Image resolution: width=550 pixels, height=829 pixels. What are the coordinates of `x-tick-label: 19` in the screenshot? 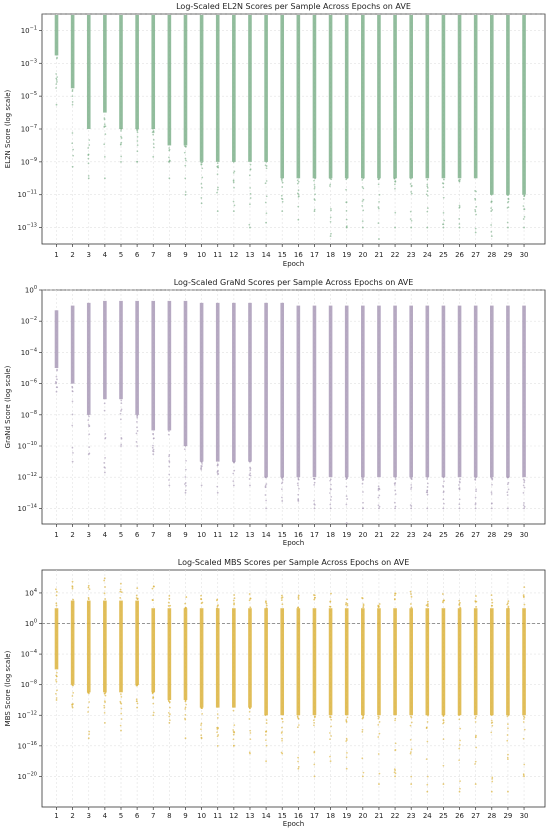 It's located at (346, 255).